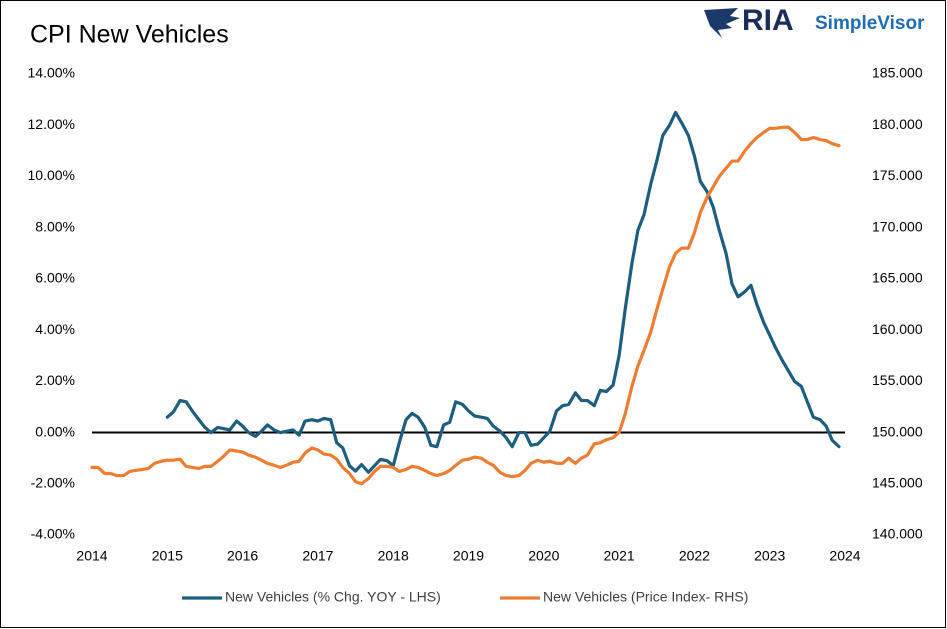 The width and height of the screenshot is (947, 629). Describe the element at coordinates (897, 534) in the screenshot. I see `y2-tick-label: 140.000` at that location.